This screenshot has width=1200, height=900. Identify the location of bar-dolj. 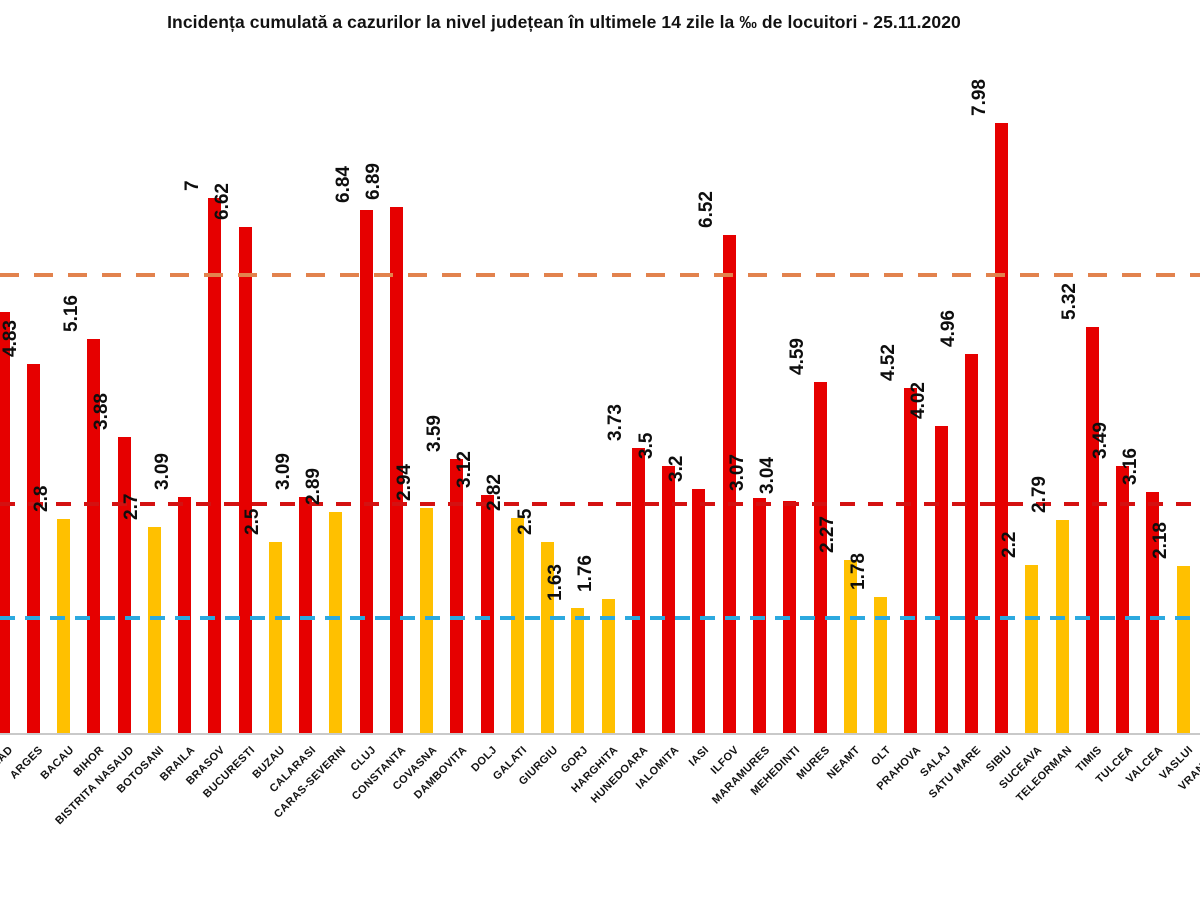
(487, 613).